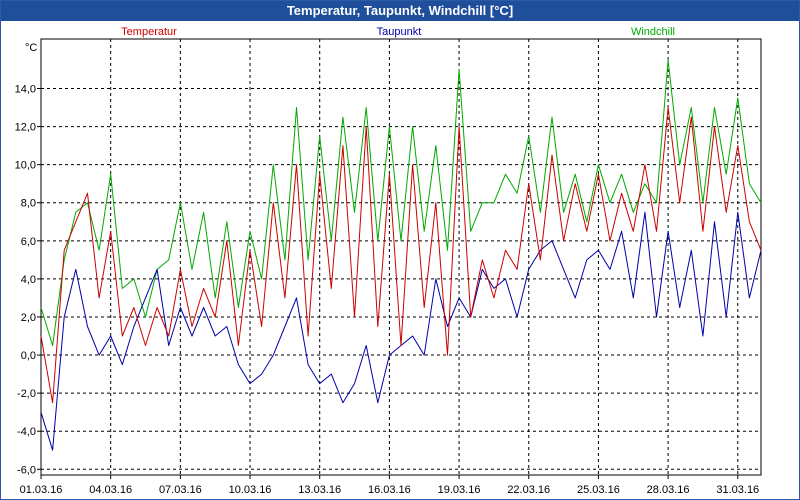 The image size is (800, 500). What do you see at coordinates (31, 48) in the screenshot?
I see `y-axis-unit-label: °C` at bounding box center [31, 48].